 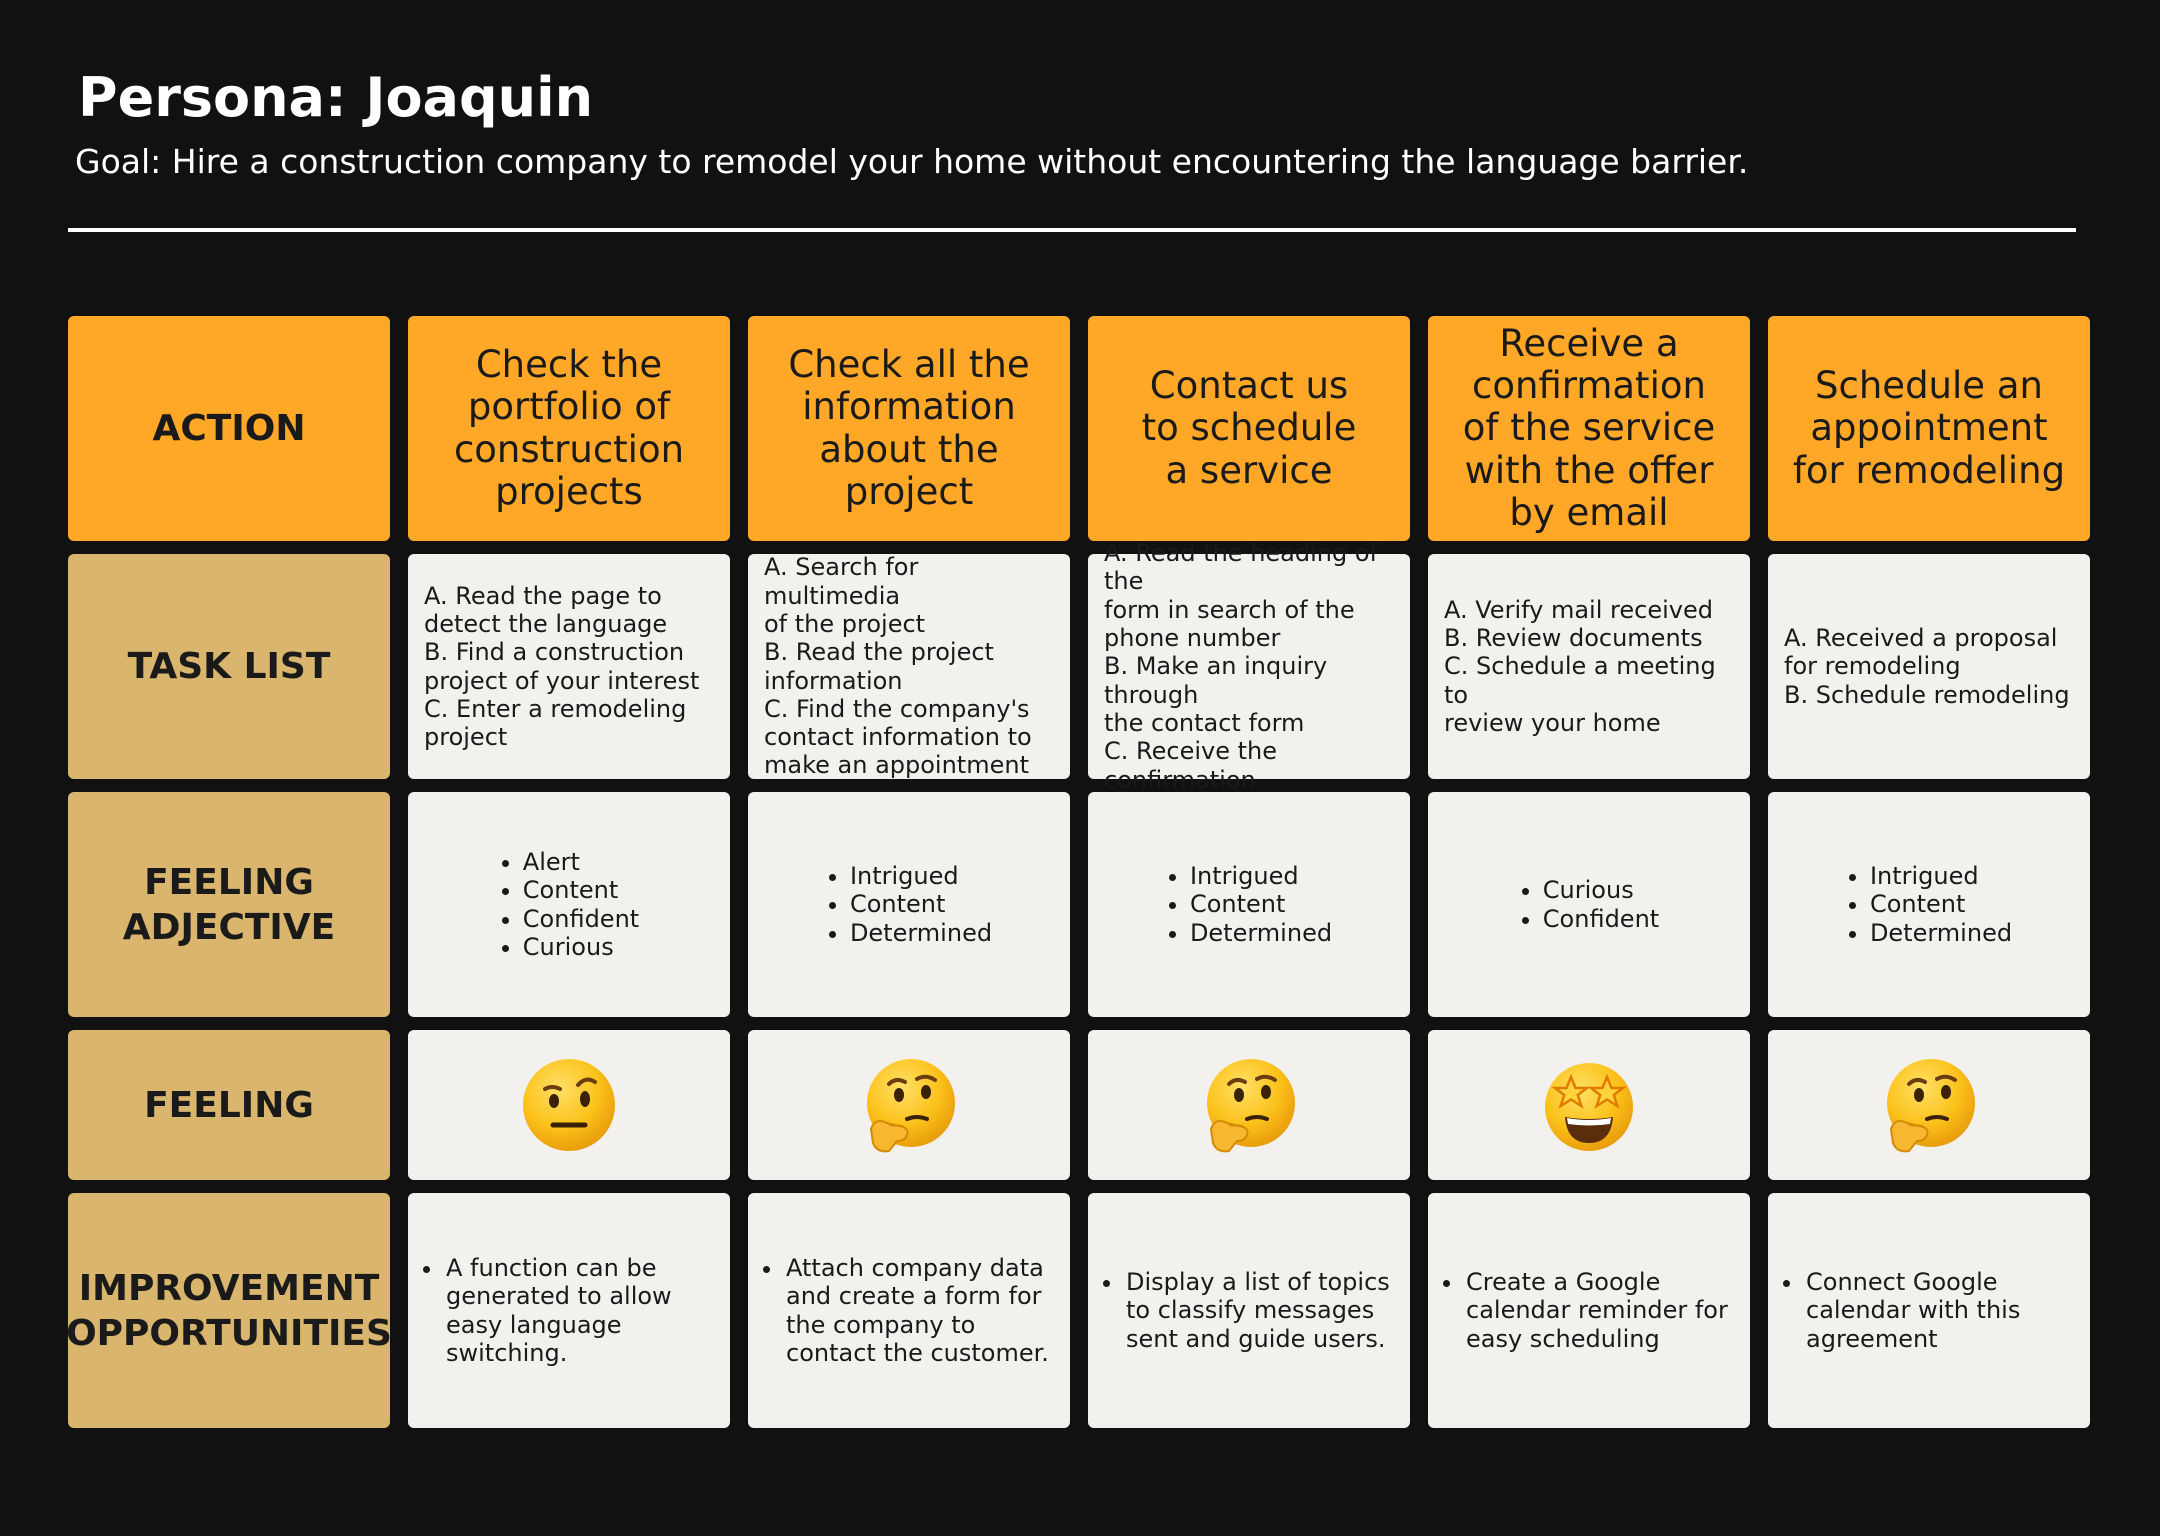 What do you see at coordinates (229, 904) in the screenshot?
I see `row-header-feeling-adjective: FEELING ADJECTIVE` at bounding box center [229, 904].